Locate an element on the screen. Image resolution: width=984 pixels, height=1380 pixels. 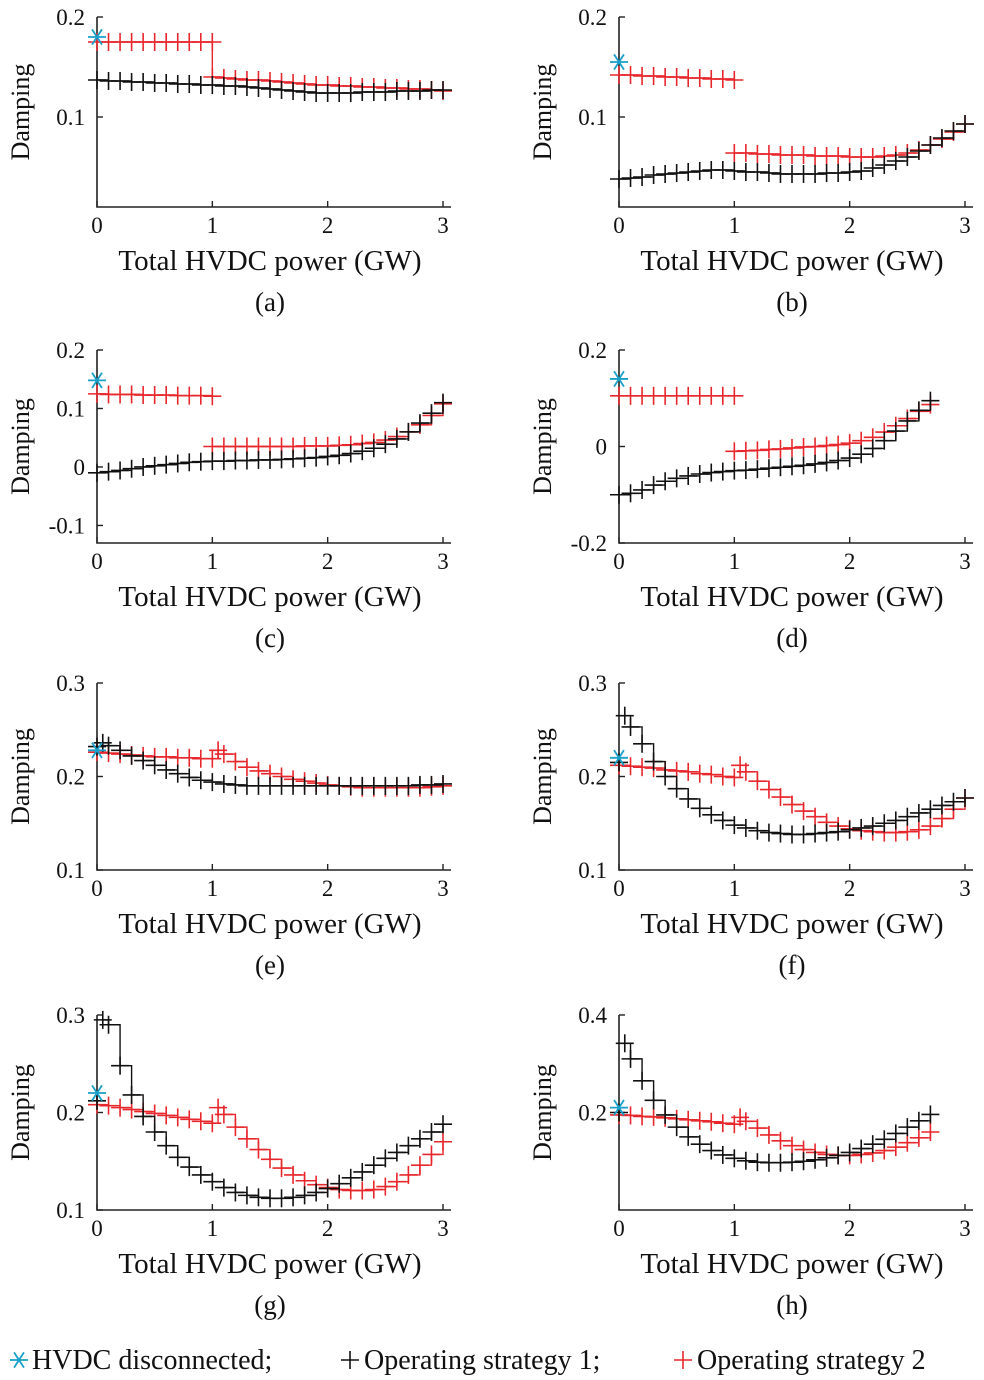
y-axis-label: Damping is located at coordinates (542, 112).